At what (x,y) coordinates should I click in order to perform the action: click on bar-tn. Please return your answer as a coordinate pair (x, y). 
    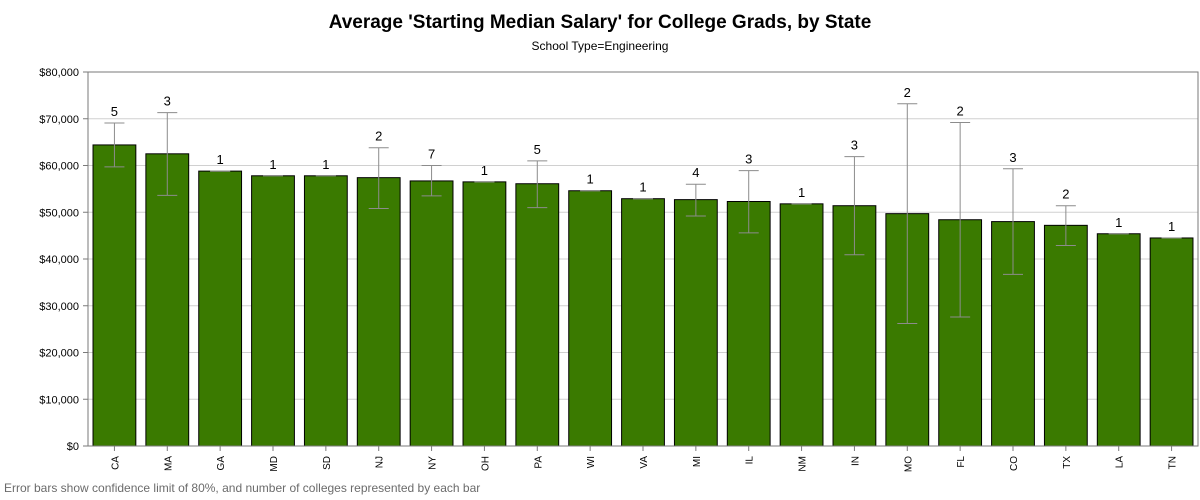
    Looking at the image, I should click on (1171, 342).